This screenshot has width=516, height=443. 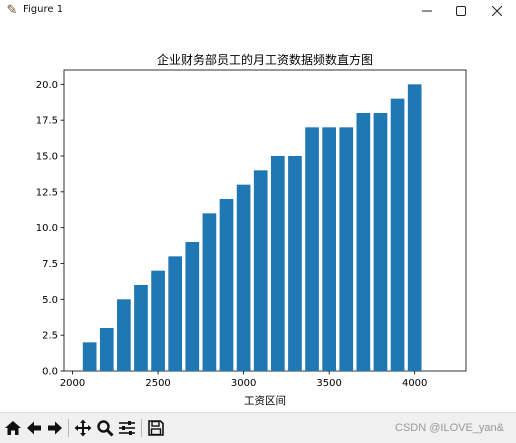 I want to click on configure-subplots-button, so click(x=127, y=428).